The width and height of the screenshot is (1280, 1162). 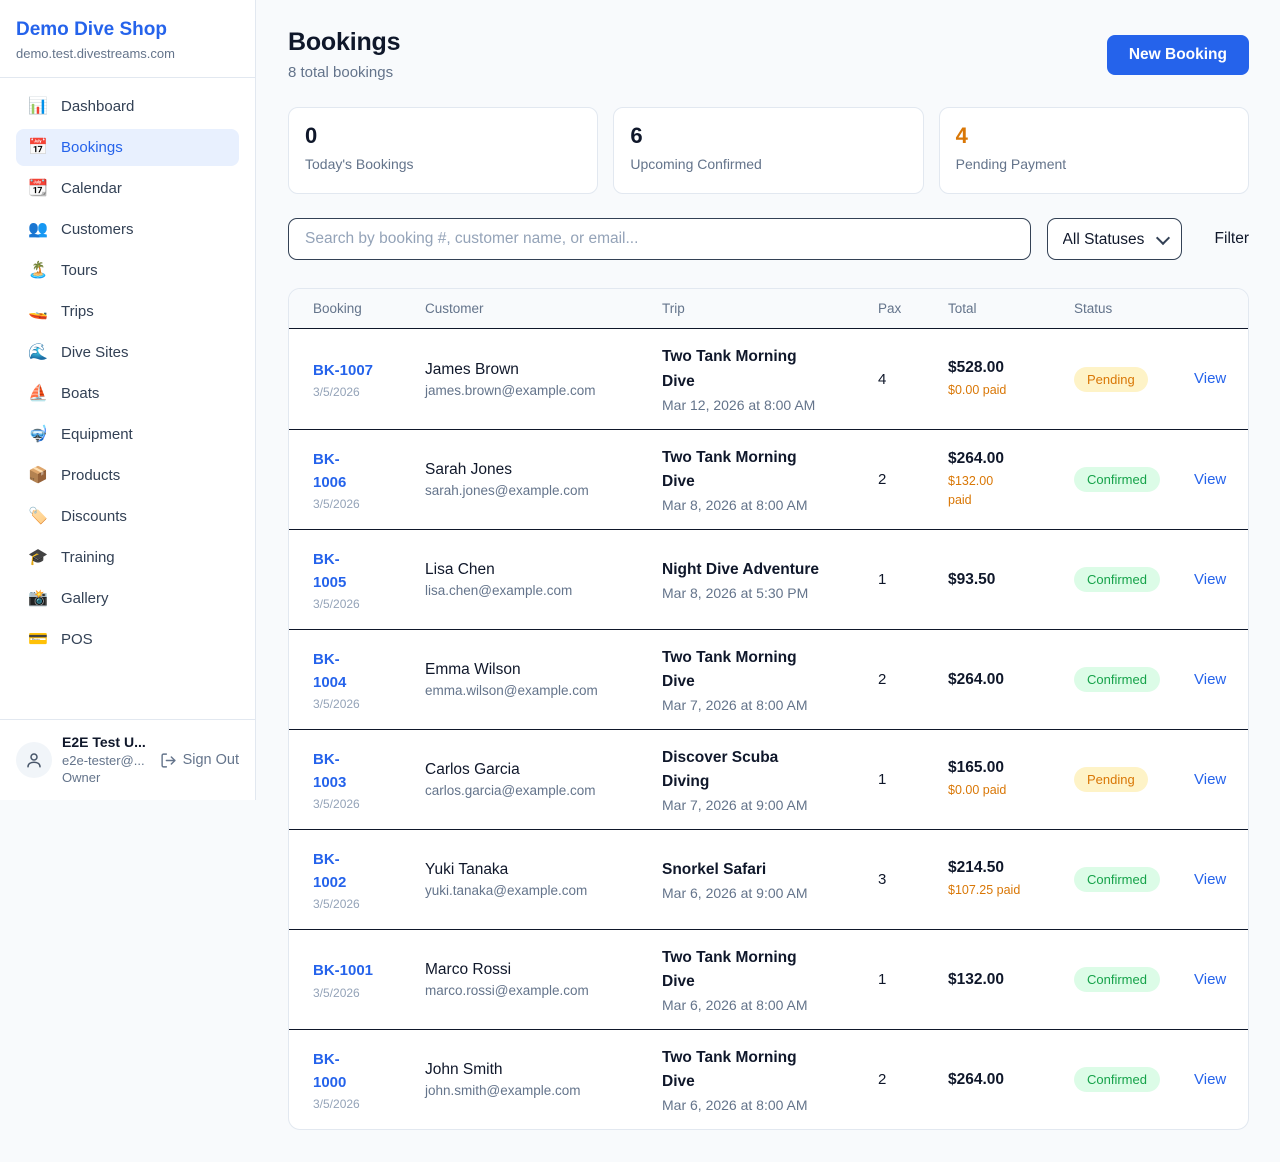 I want to click on pax-cell: 2, so click(x=882, y=679).